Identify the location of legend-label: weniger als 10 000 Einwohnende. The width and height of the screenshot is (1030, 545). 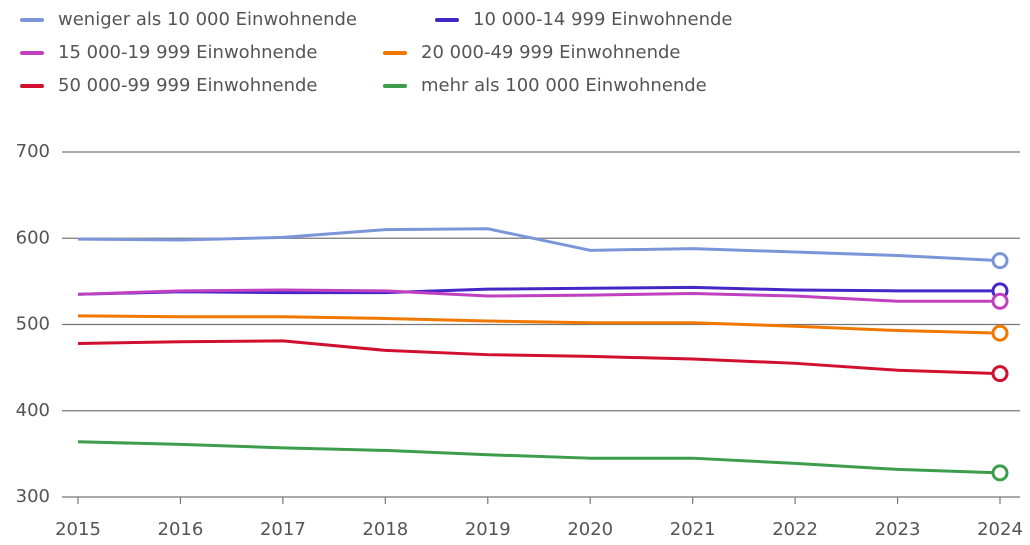
(207, 19).